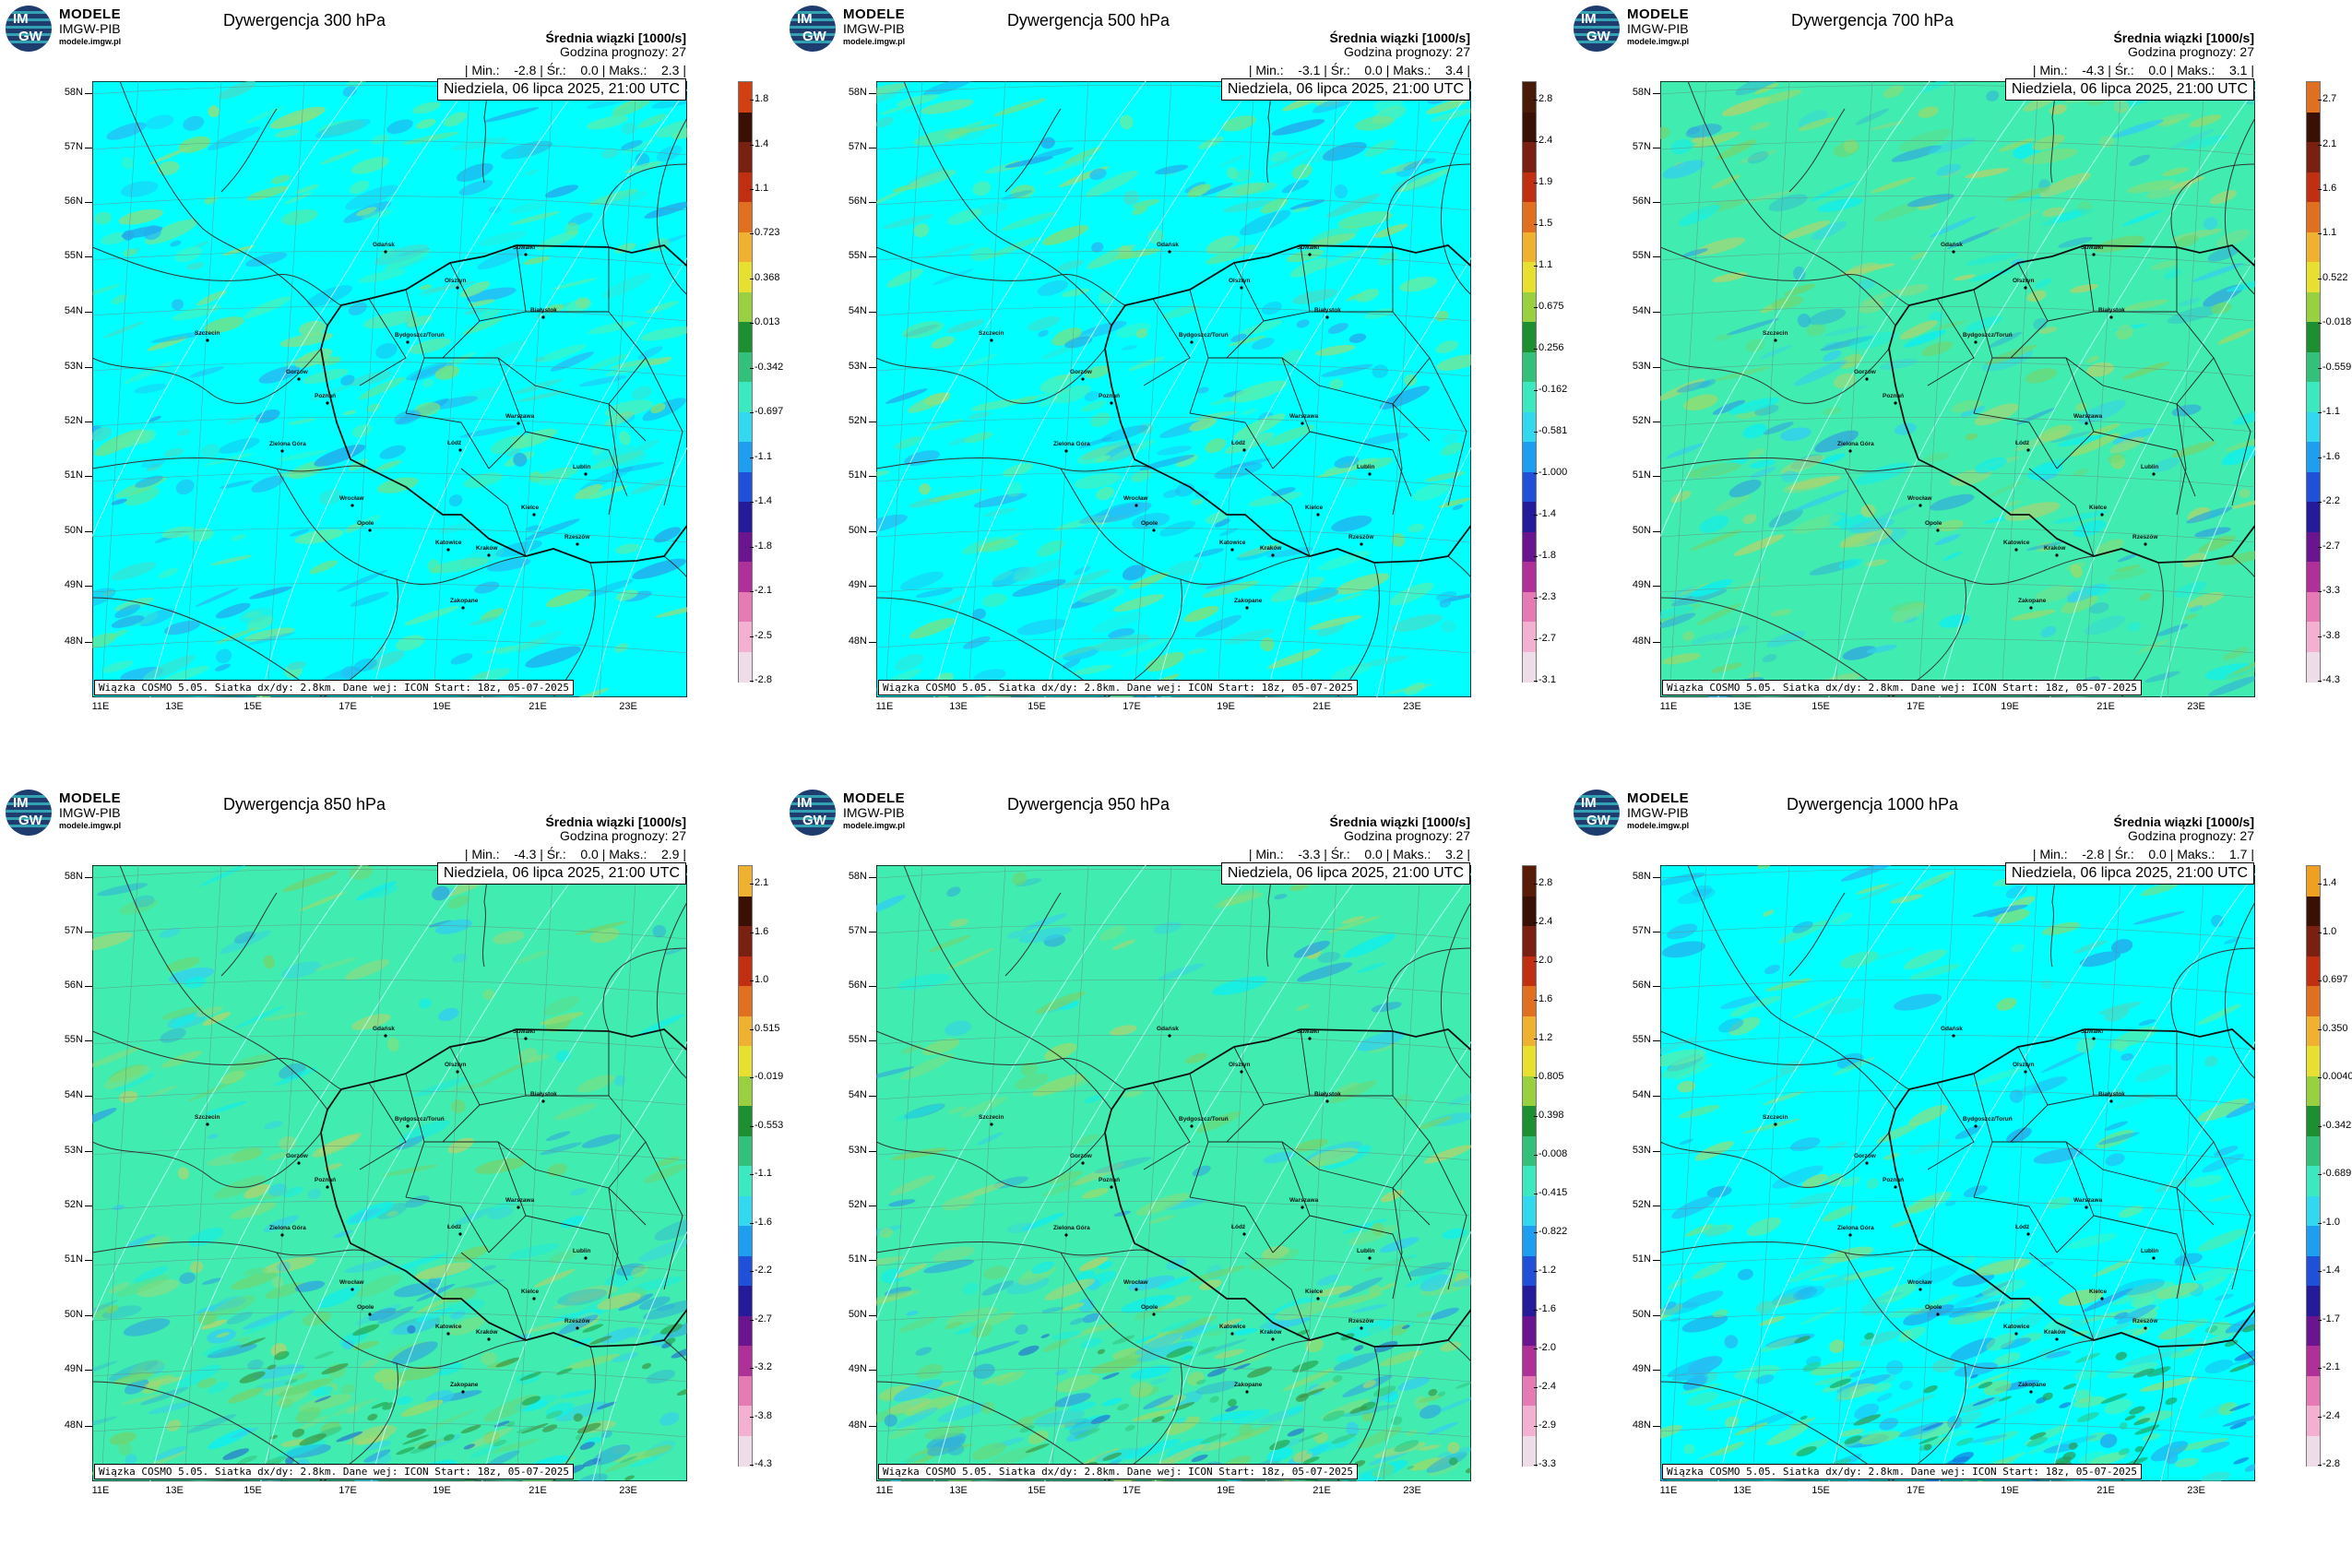  What do you see at coordinates (761, 1366) in the screenshot?
I see `colorbar-tick-label: -3.2` at bounding box center [761, 1366].